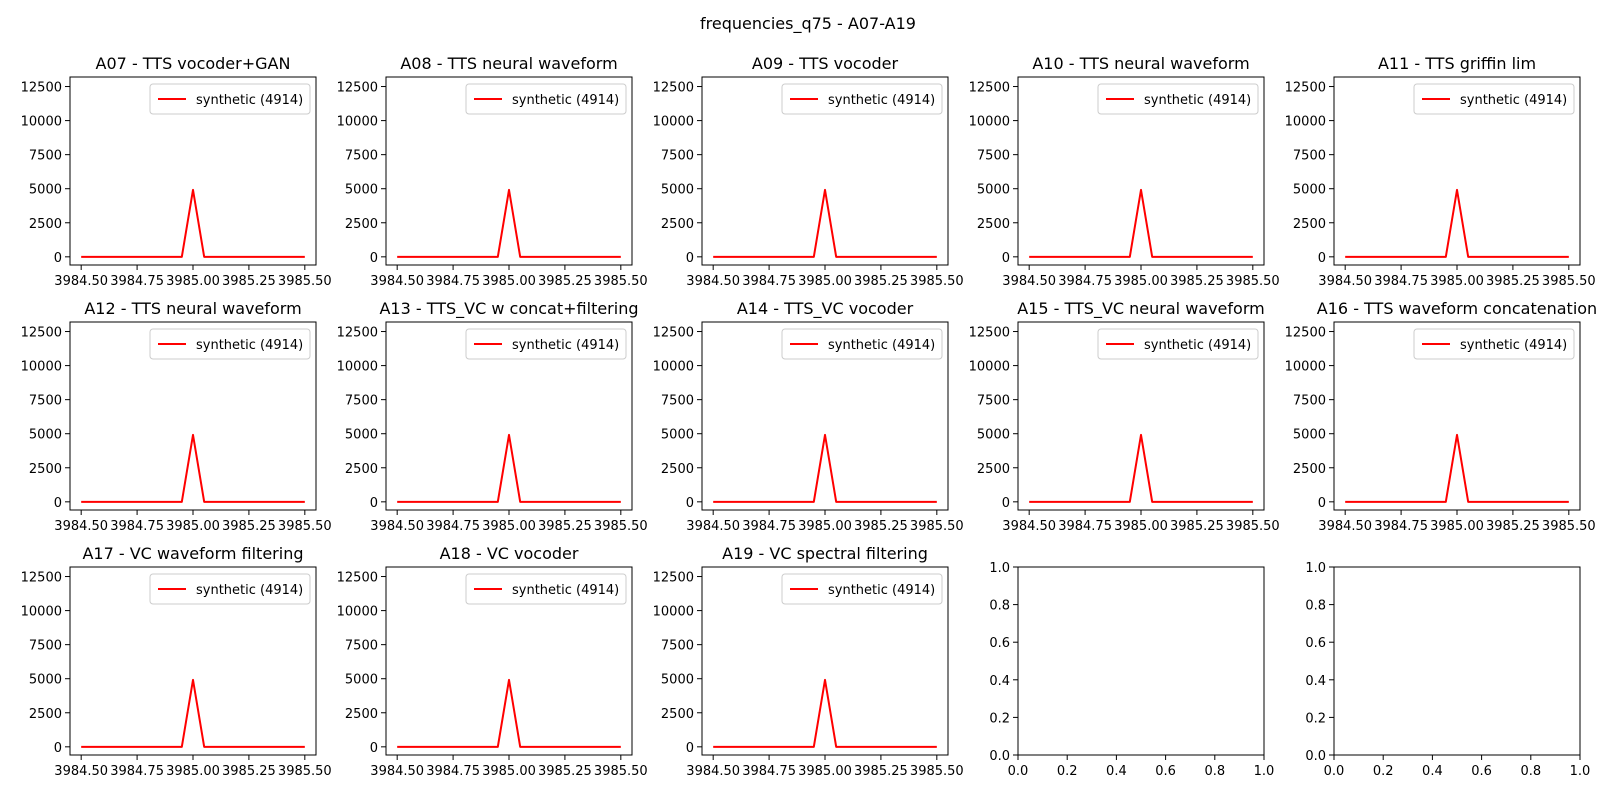  I want to click on subplot-title: A10 - TTS neural waveform, so click(1140, 63).